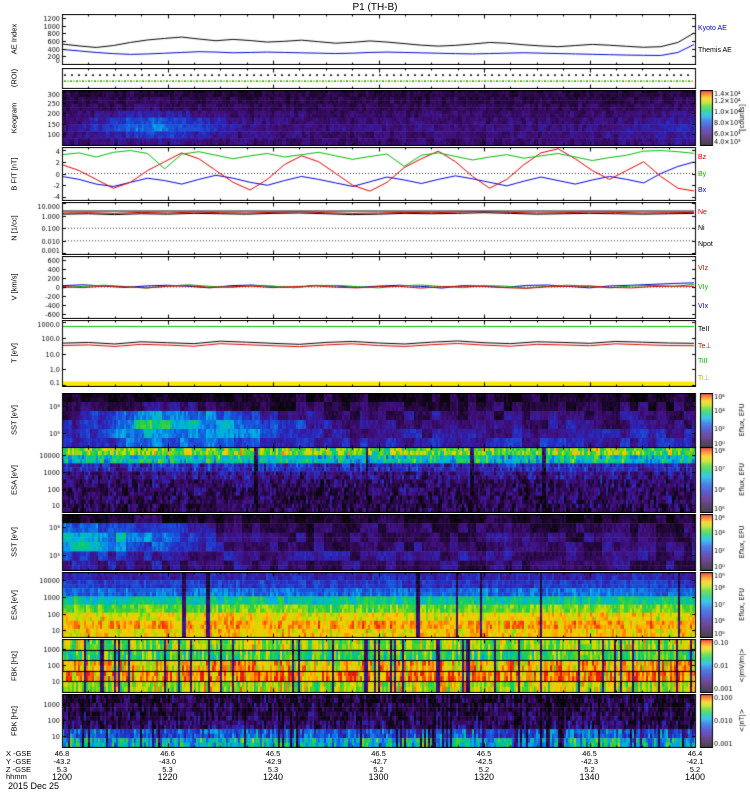 The image size is (750, 800). Describe the element at coordinates (704, 330) in the screenshot. I see `temperature-label-teii: TeII` at that location.